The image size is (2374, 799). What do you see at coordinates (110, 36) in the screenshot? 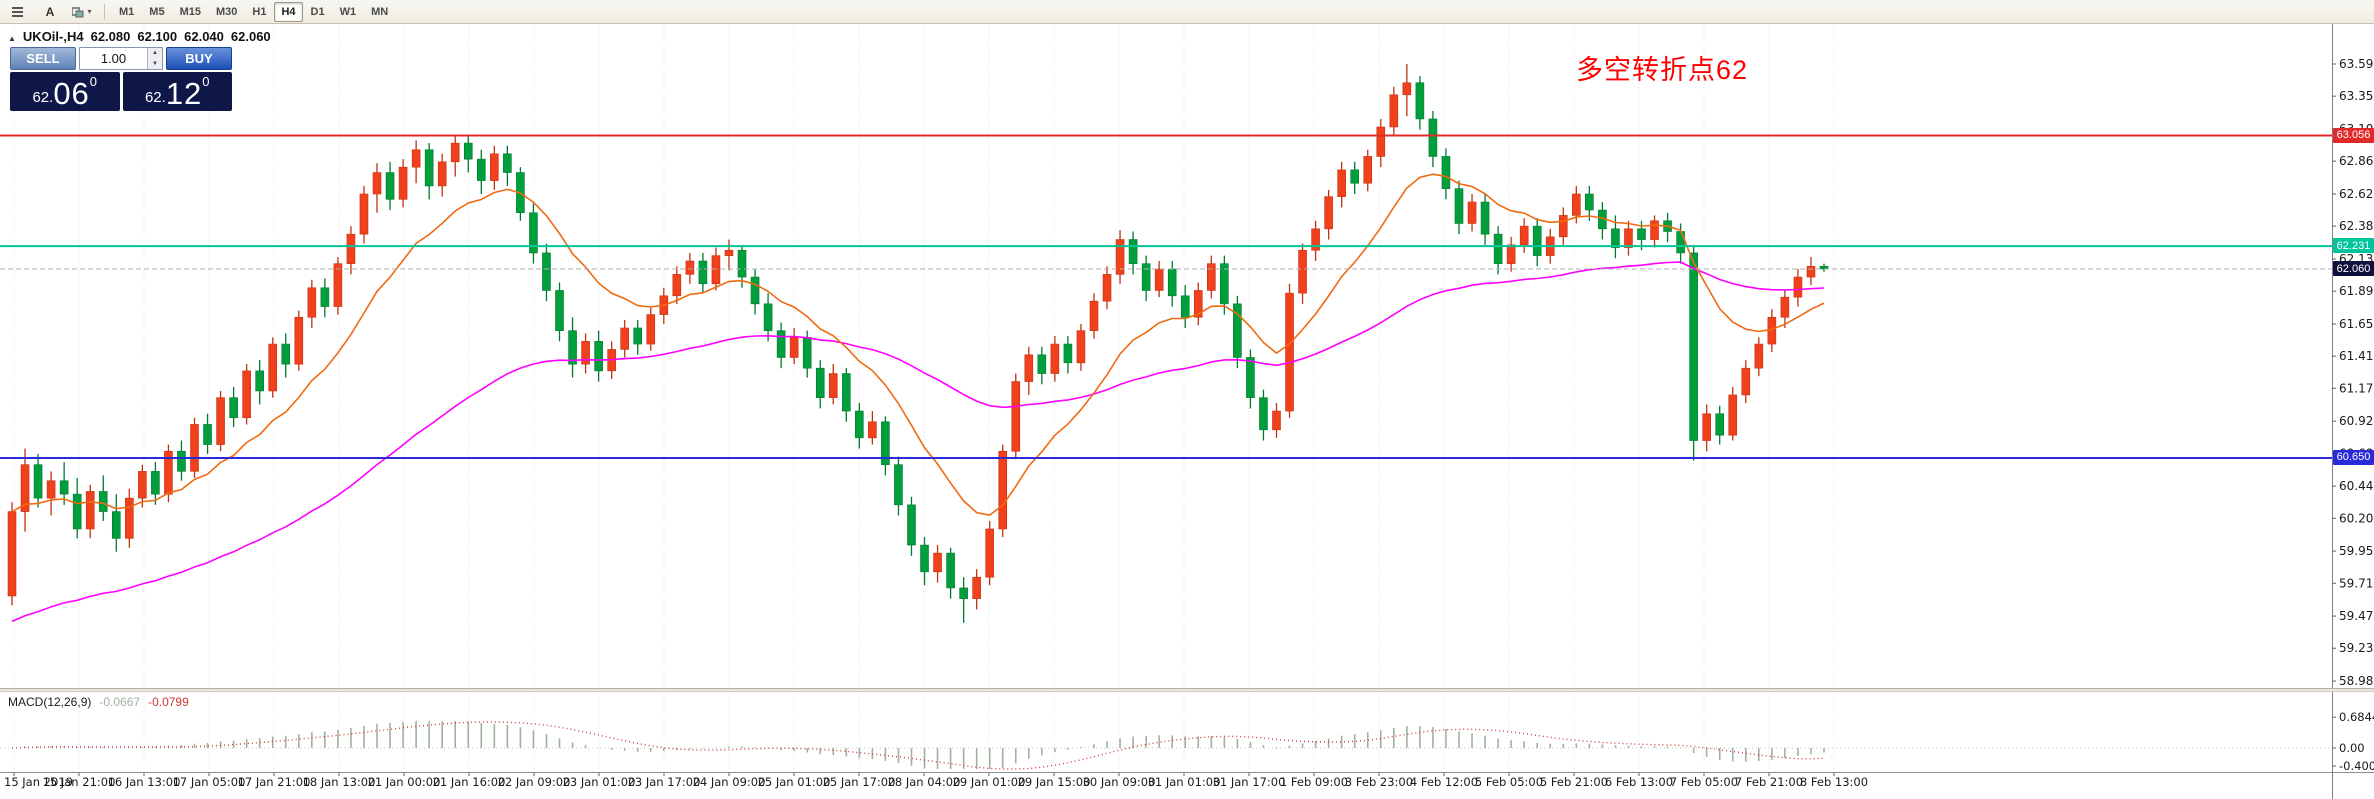
I see `bar-open: 62.080` at bounding box center [110, 36].